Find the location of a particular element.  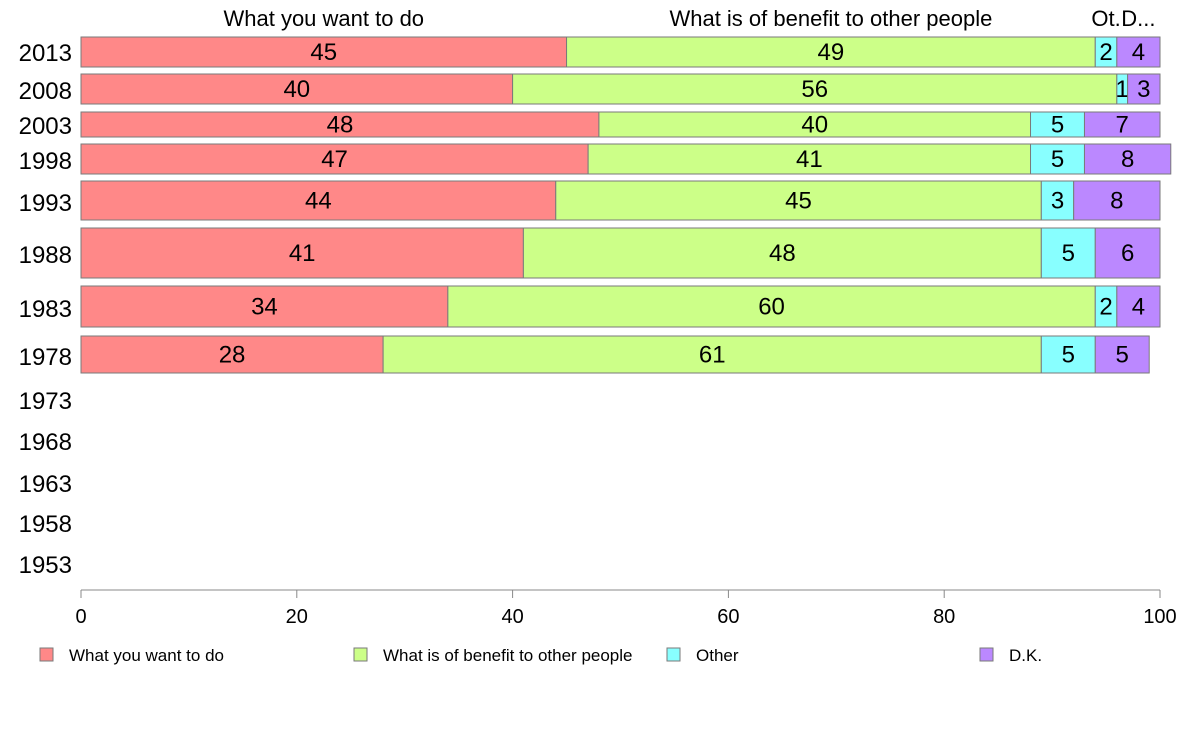

y-tick-label-1983: 1983 is located at coordinates (45, 309).